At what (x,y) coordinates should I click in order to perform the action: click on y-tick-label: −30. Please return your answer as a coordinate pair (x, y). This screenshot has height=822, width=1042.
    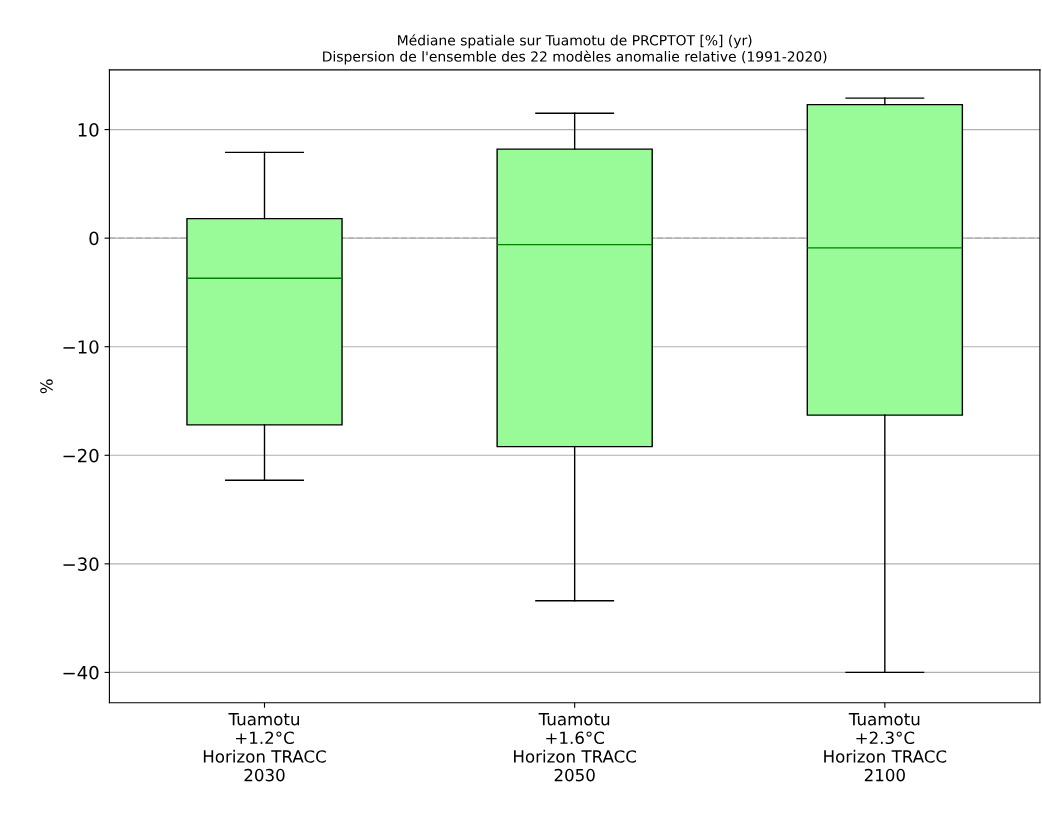
    Looking at the image, I should click on (81, 564).